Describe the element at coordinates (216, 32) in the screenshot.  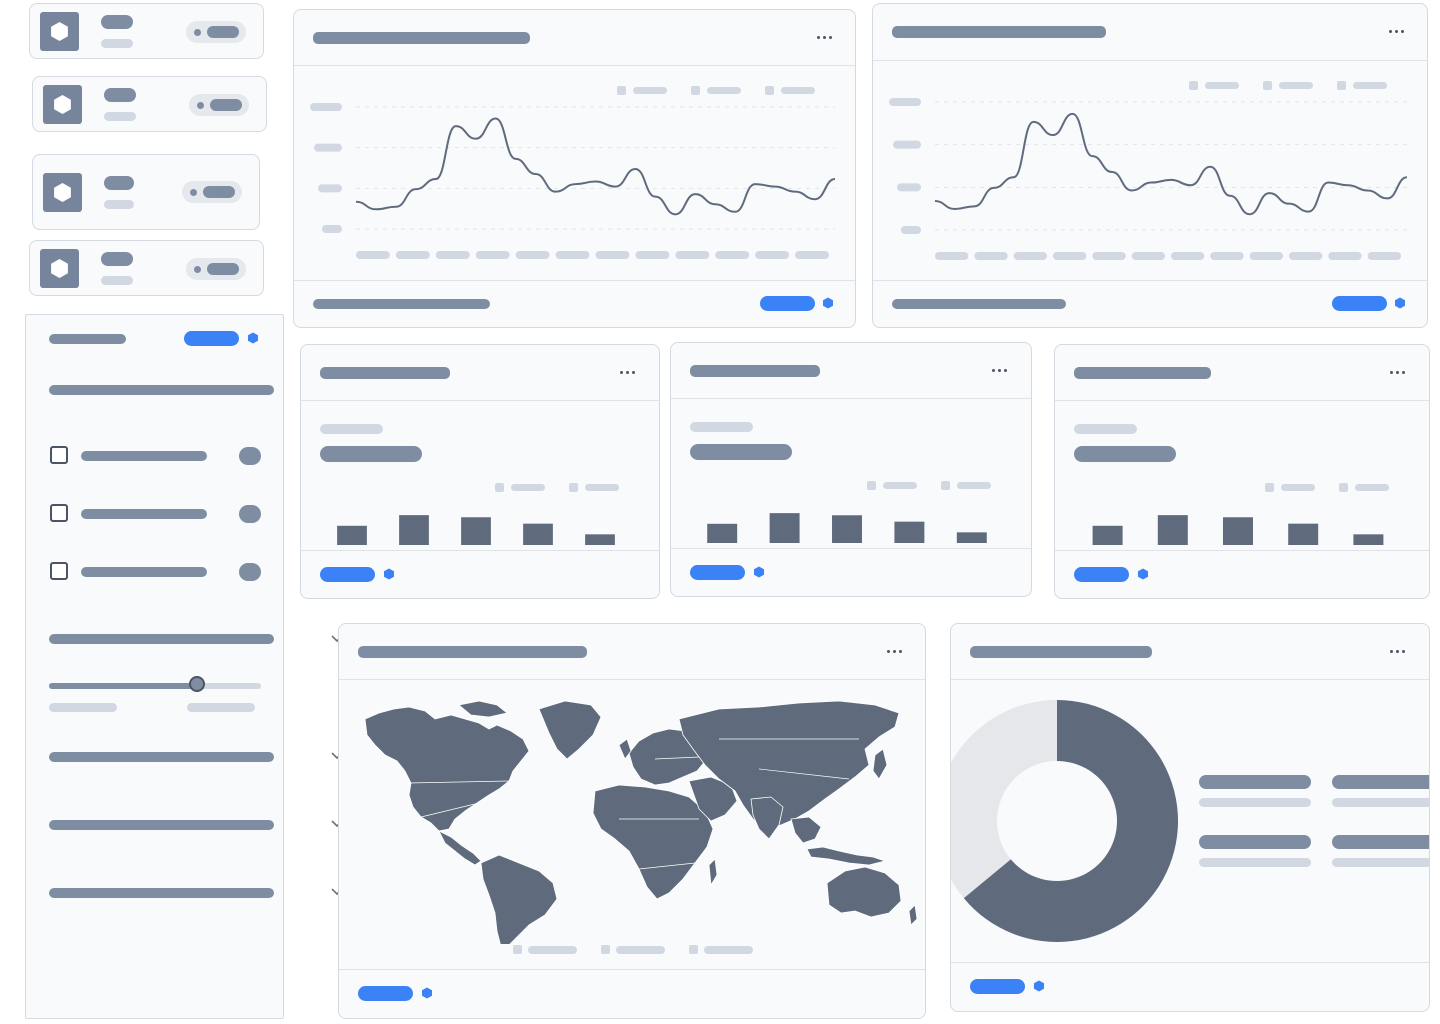
I see `tile-badge` at that location.